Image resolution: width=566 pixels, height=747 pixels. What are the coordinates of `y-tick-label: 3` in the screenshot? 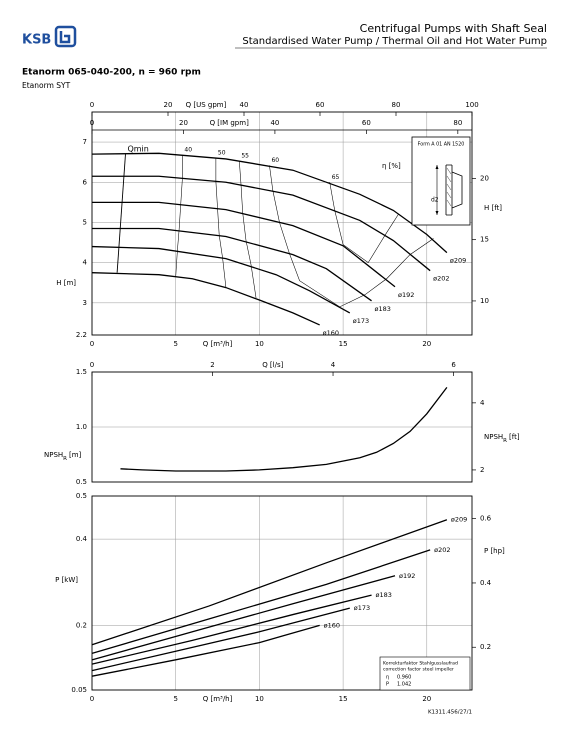 It's located at (85, 303).